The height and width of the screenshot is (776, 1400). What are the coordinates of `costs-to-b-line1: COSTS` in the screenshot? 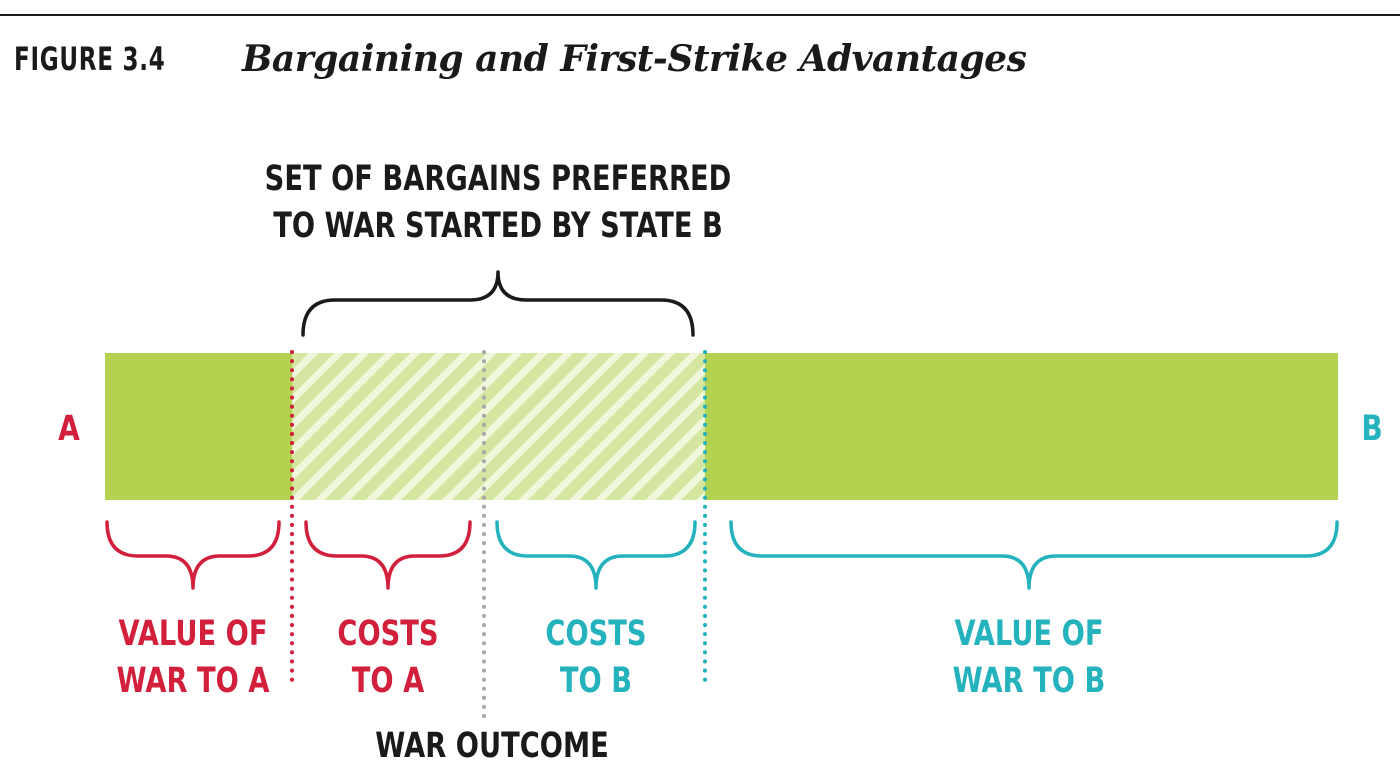 It's located at (595, 634).